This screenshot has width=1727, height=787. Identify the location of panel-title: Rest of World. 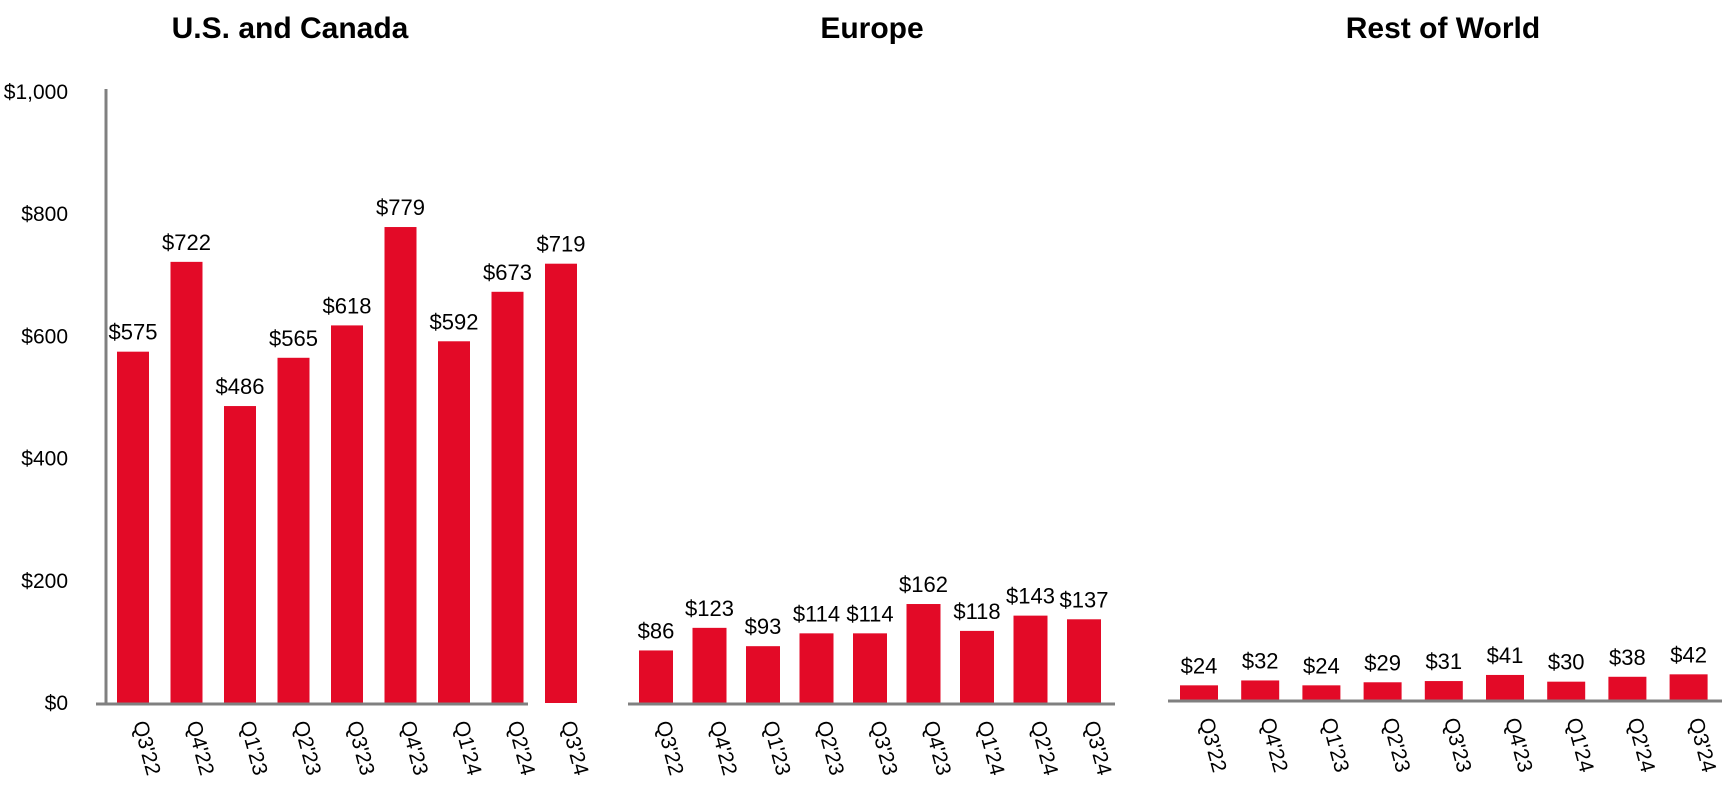
(1443, 28).